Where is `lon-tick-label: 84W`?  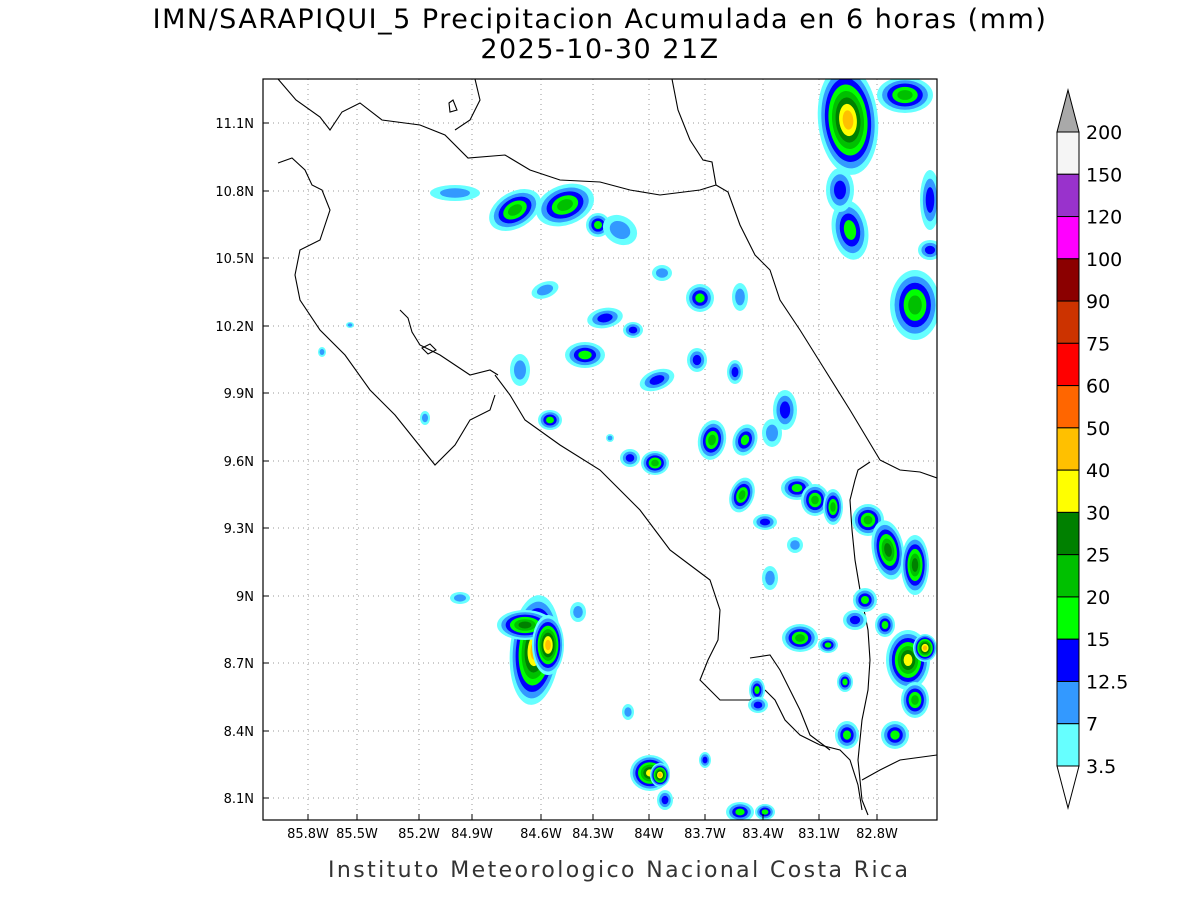 lon-tick-label: 84W is located at coordinates (649, 834).